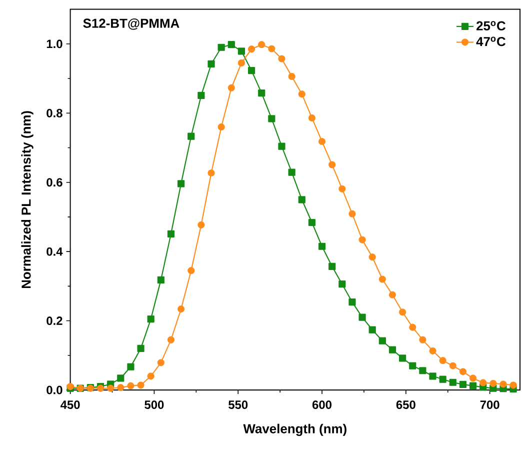 This screenshot has width=522, height=452. What do you see at coordinates (238, 404) in the screenshot?
I see `x-tick-label: 550` at bounding box center [238, 404].